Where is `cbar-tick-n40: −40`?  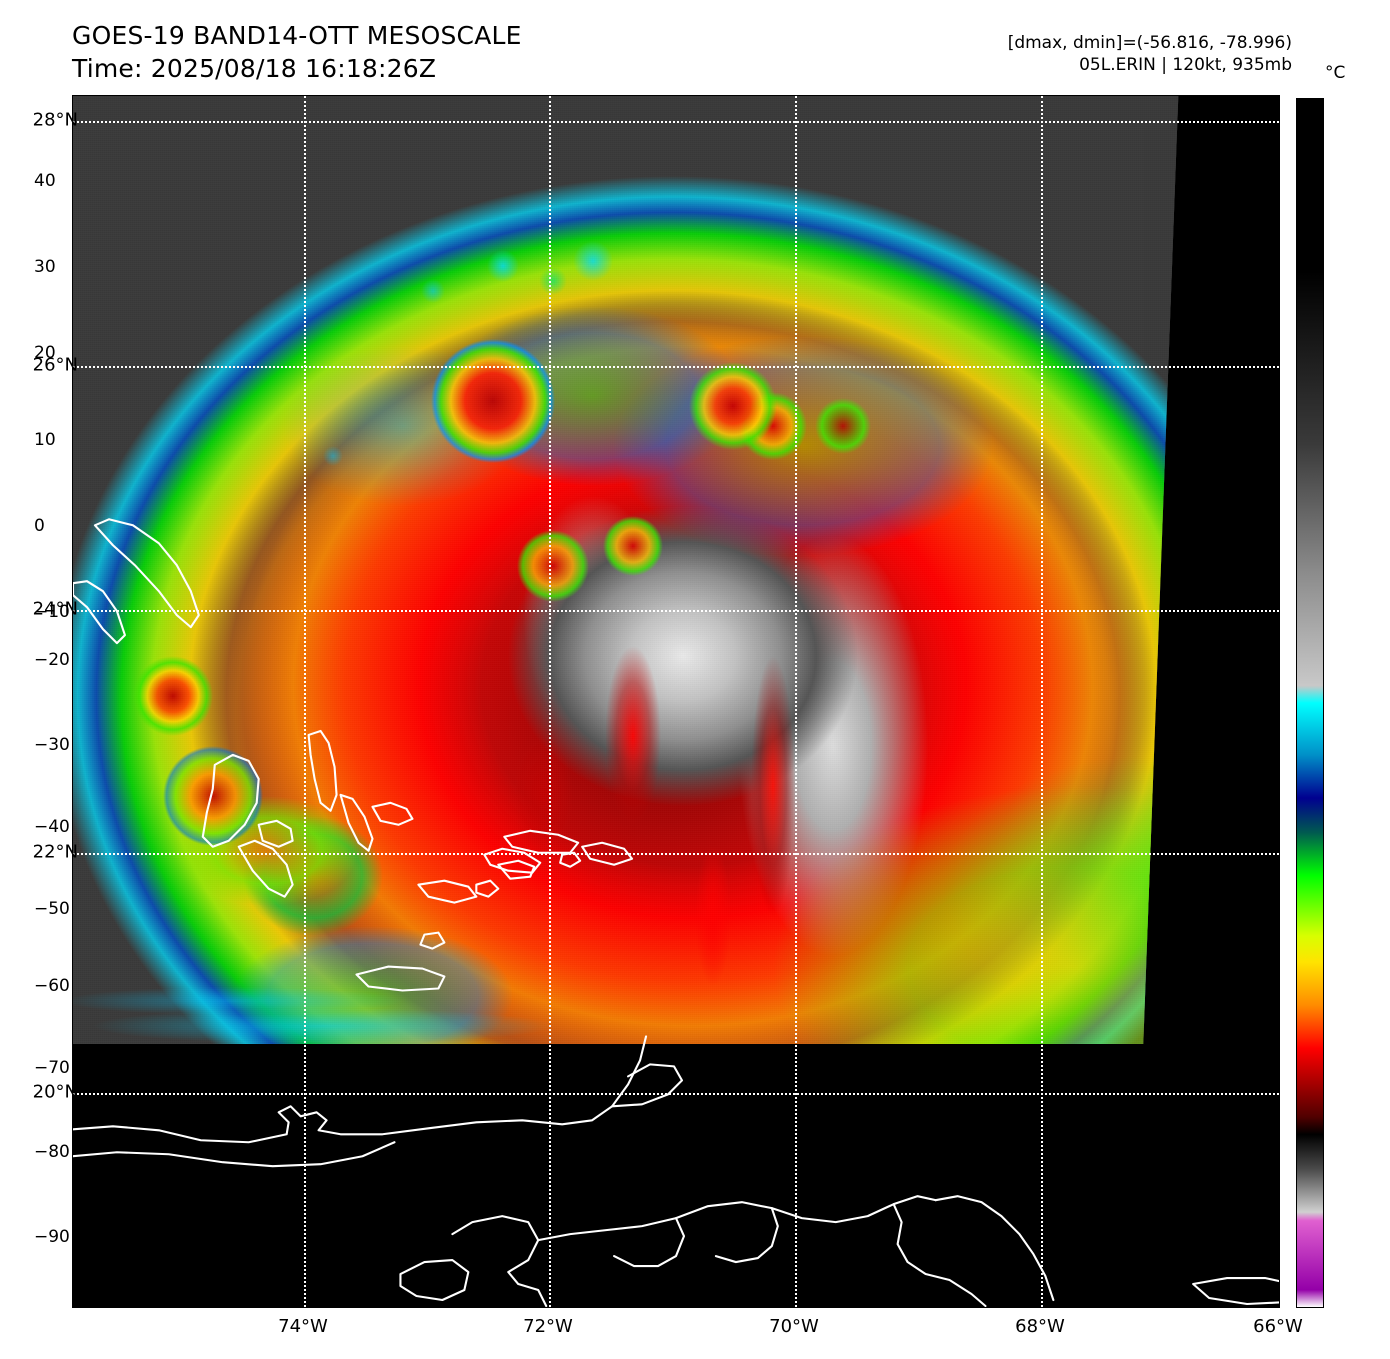
cbar-tick-n40: −40 is located at coordinates (52, 827).